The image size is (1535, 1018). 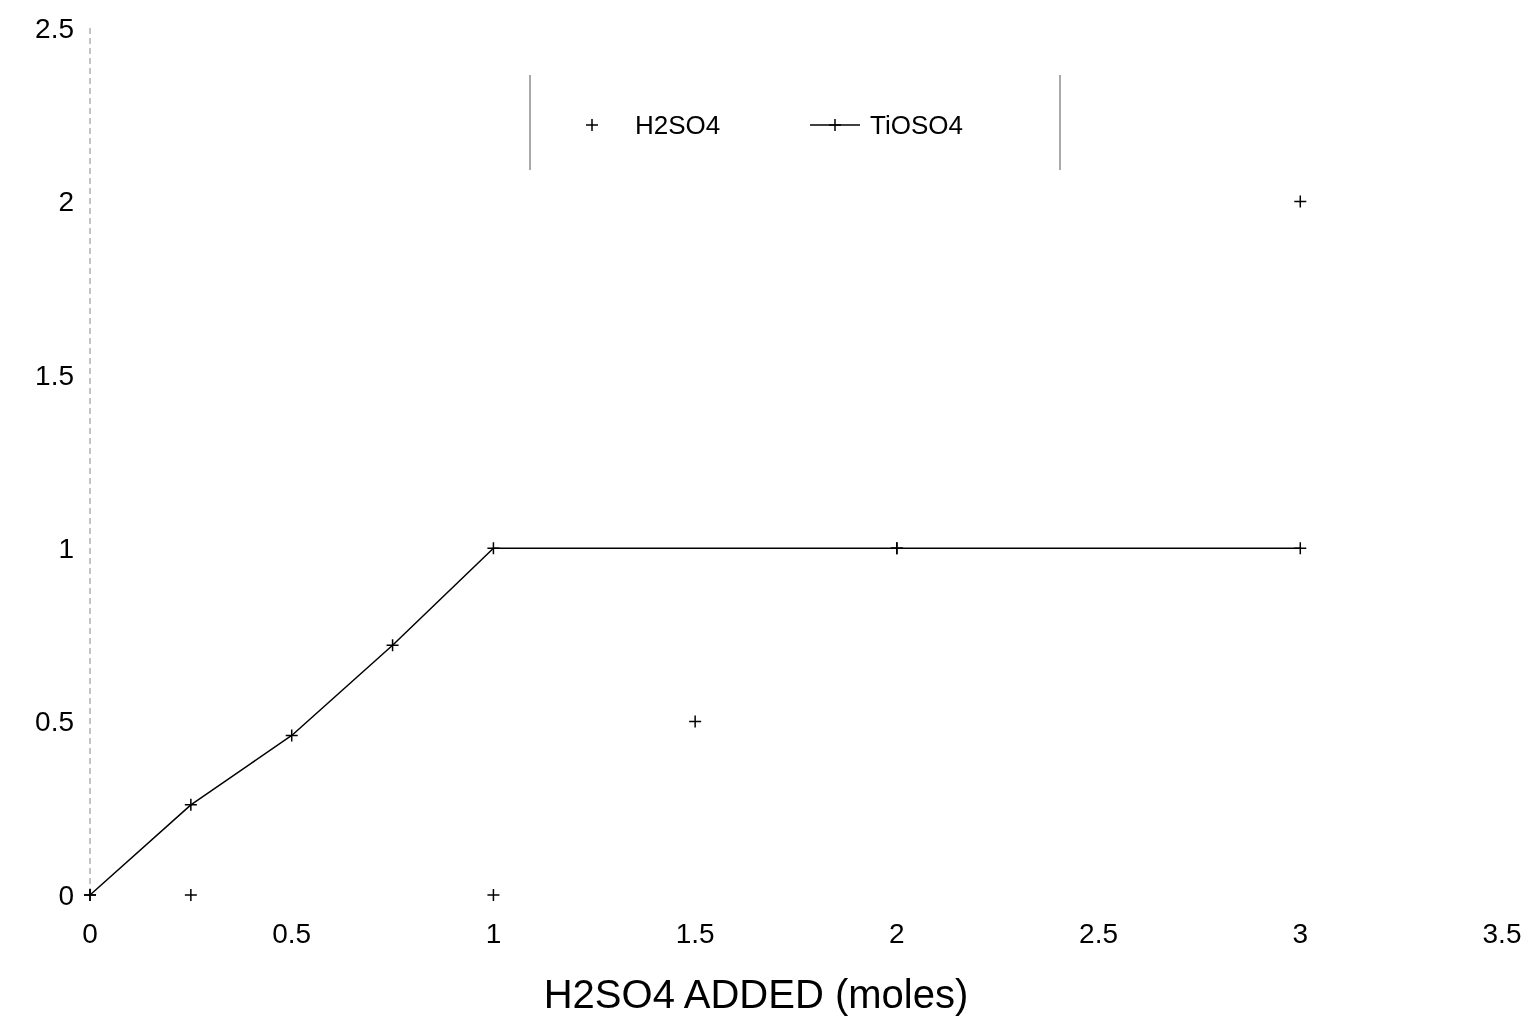 What do you see at coordinates (1099, 933) in the screenshot?
I see `x-tick-label: 2.5` at bounding box center [1099, 933].